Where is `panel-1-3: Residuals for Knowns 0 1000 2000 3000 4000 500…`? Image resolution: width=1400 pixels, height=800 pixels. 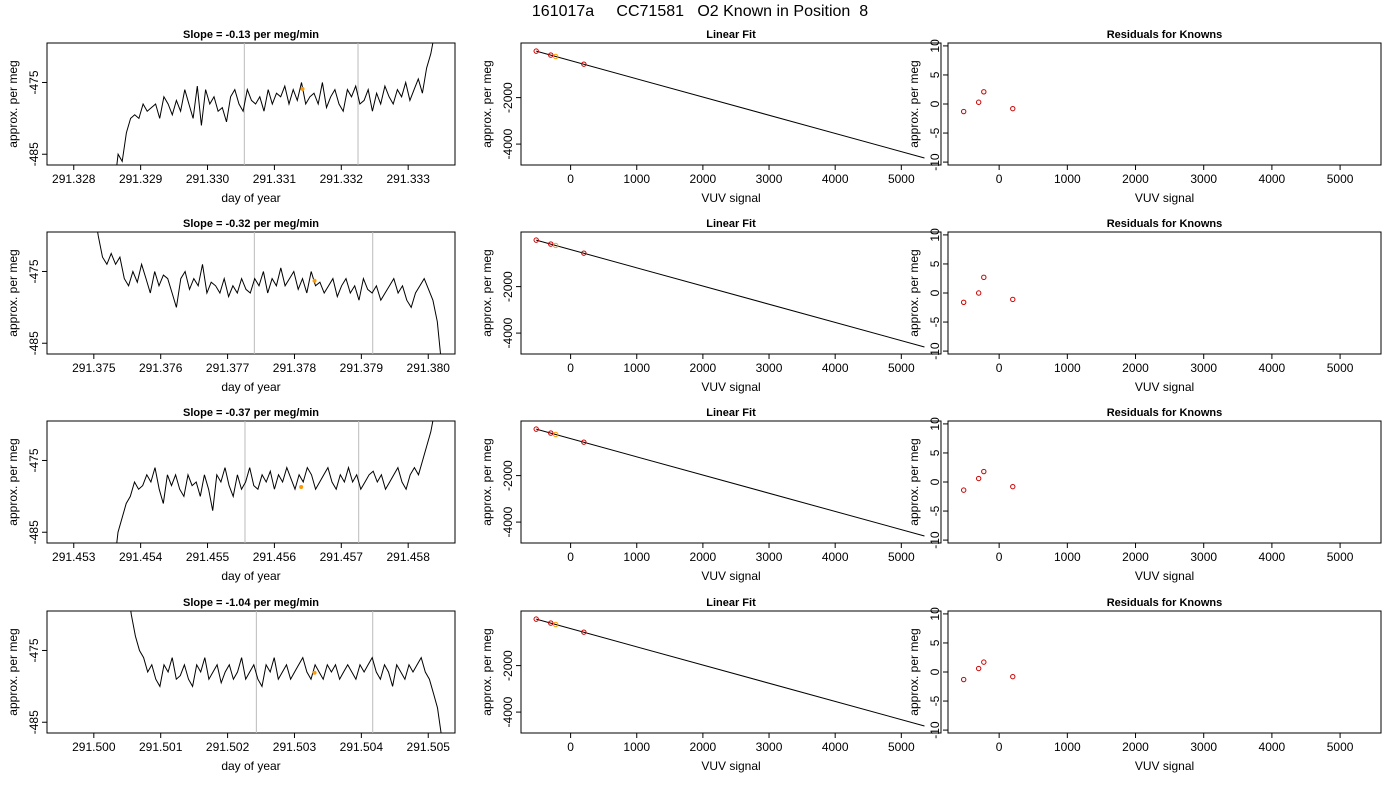
panel-1-3: Residuals for Knowns 0 1000 2000 3000 4000 500… is located at coordinates (1144, 117).